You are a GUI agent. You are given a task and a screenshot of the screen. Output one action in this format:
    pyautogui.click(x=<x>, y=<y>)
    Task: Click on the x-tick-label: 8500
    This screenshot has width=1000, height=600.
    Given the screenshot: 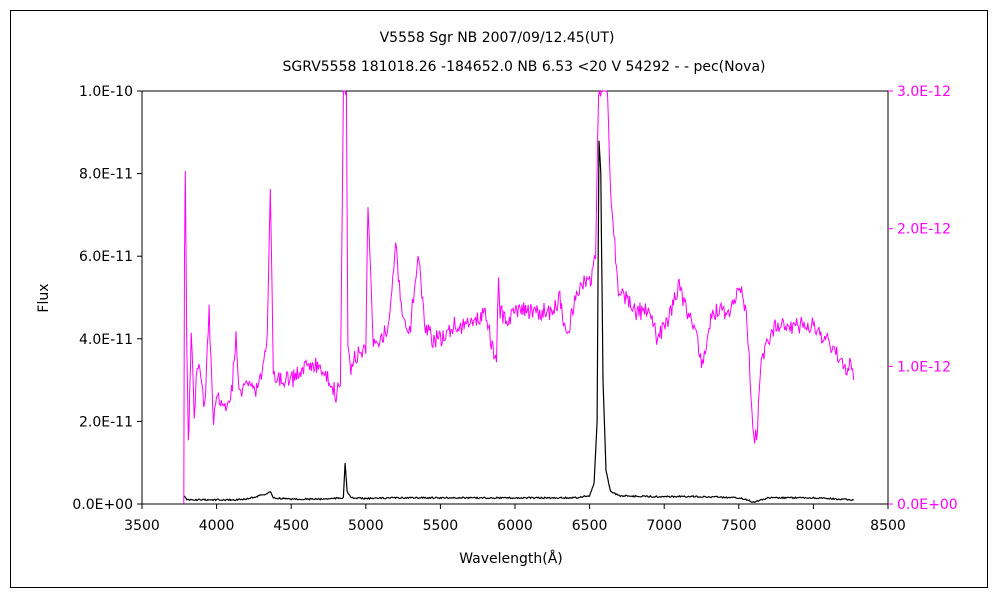 What is the action you would take?
    pyautogui.click(x=888, y=526)
    